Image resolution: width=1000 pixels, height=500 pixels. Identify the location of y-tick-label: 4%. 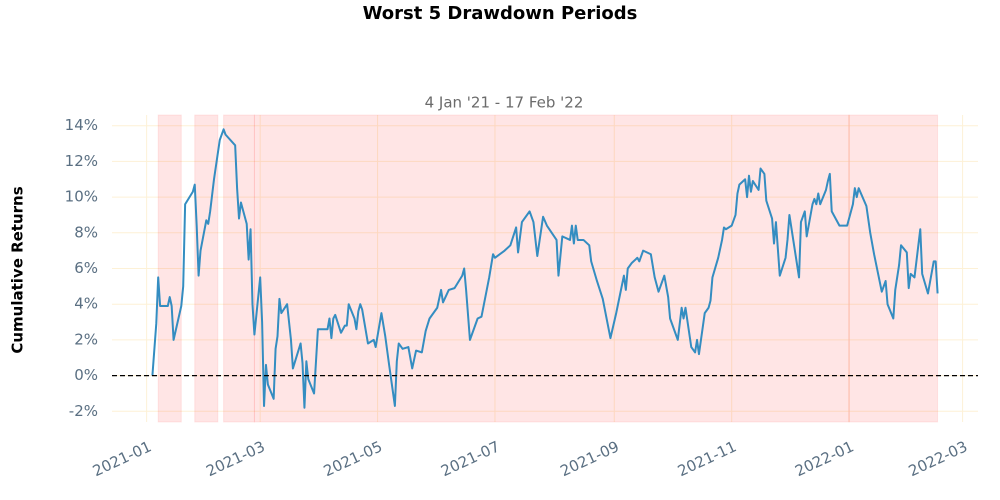
(86, 304).